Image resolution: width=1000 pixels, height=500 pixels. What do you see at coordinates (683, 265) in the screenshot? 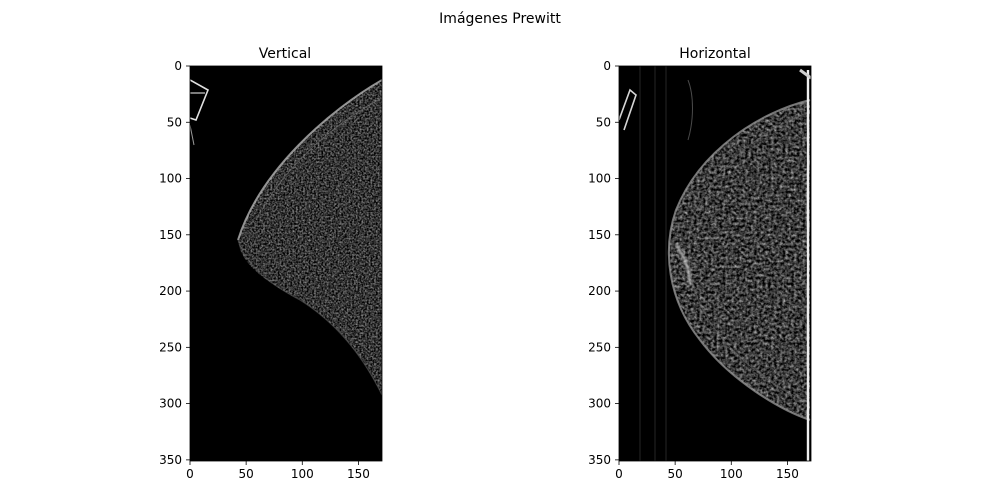
I see `nipple-highlight` at bounding box center [683, 265].